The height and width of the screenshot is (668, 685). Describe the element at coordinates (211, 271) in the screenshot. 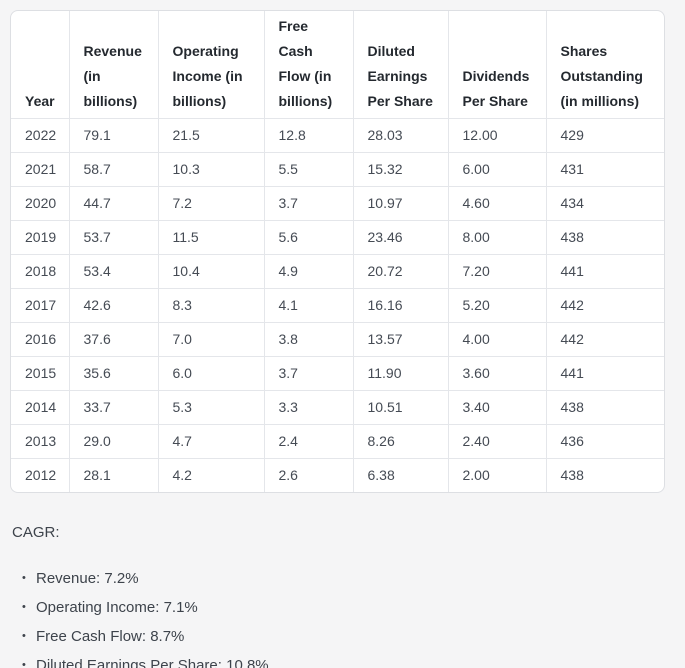

I see `value-cell: 10.4` at that location.